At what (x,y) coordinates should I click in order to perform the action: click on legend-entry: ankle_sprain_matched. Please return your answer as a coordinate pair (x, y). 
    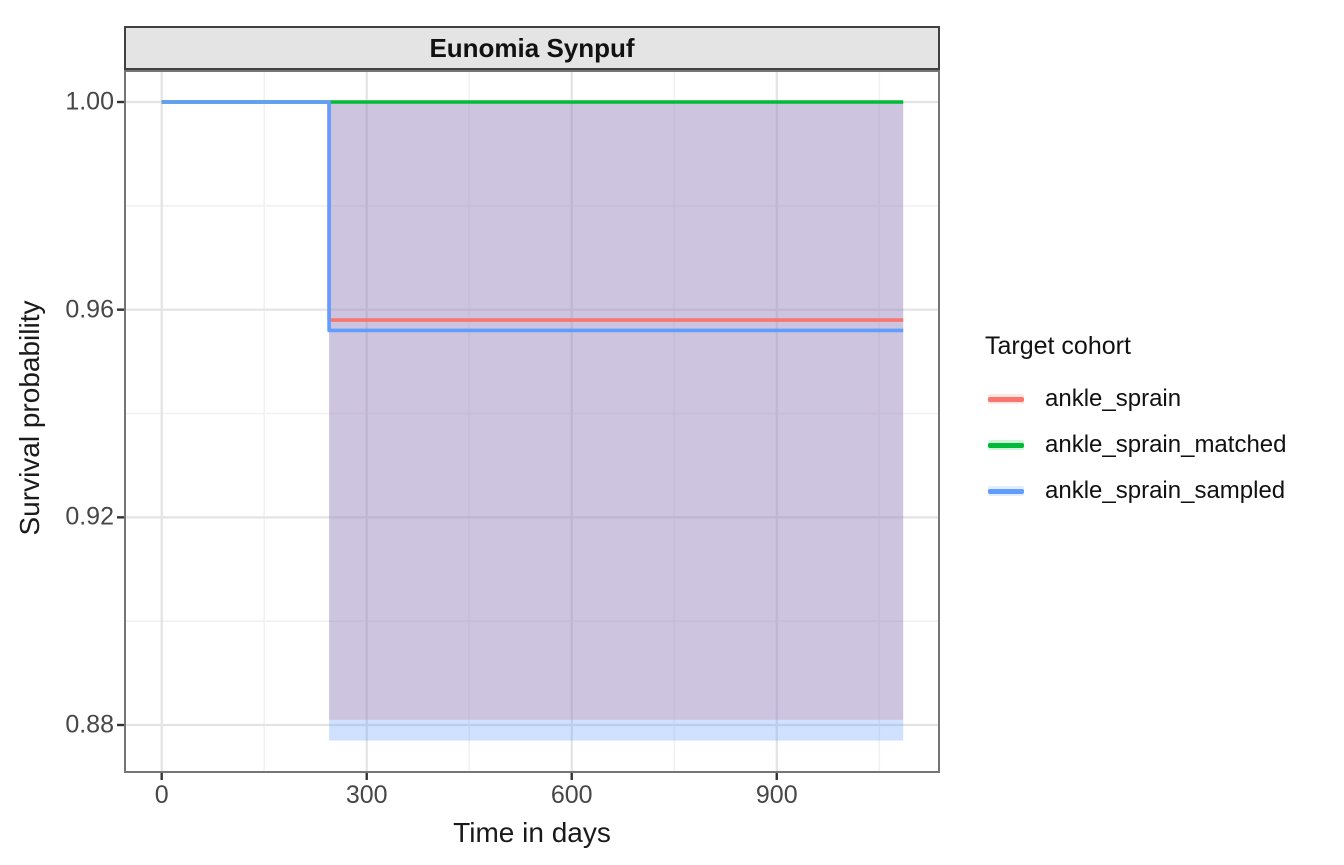
    Looking at the image, I should click on (1136, 445).